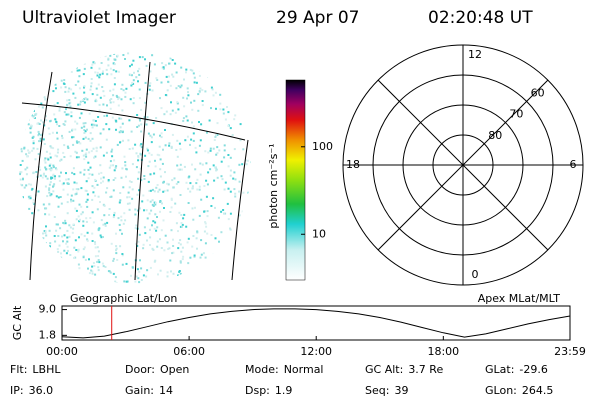 The width and height of the screenshot is (600, 400). I want to click on x-tick-label: 06:00, so click(189, 351).